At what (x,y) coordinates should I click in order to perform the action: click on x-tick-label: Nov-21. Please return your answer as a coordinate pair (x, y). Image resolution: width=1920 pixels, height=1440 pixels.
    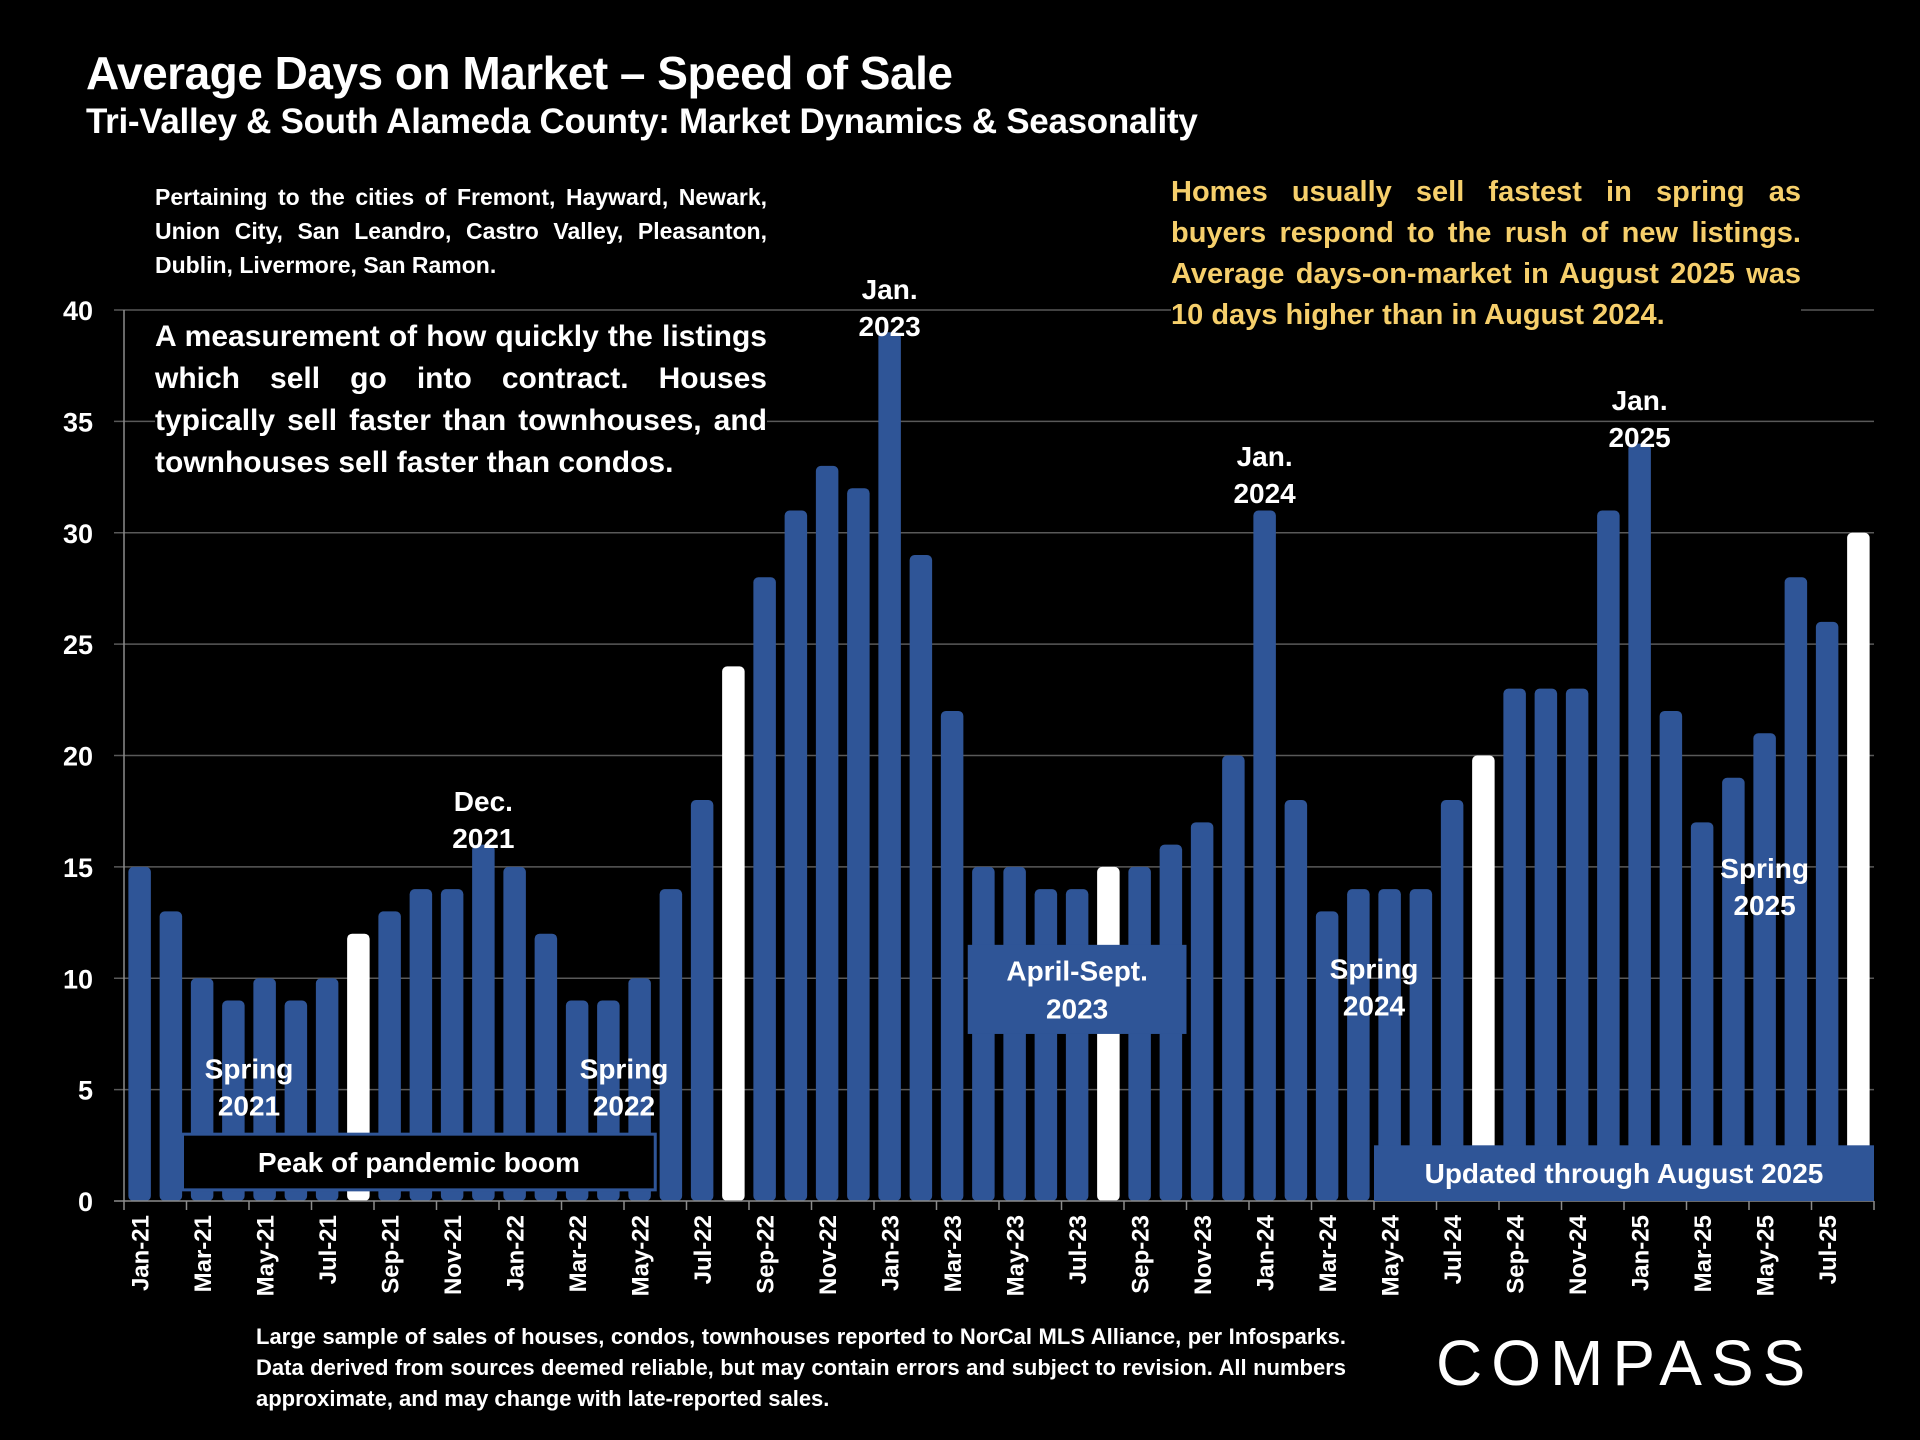
    Looking at the image, I should click on (453, 1255).